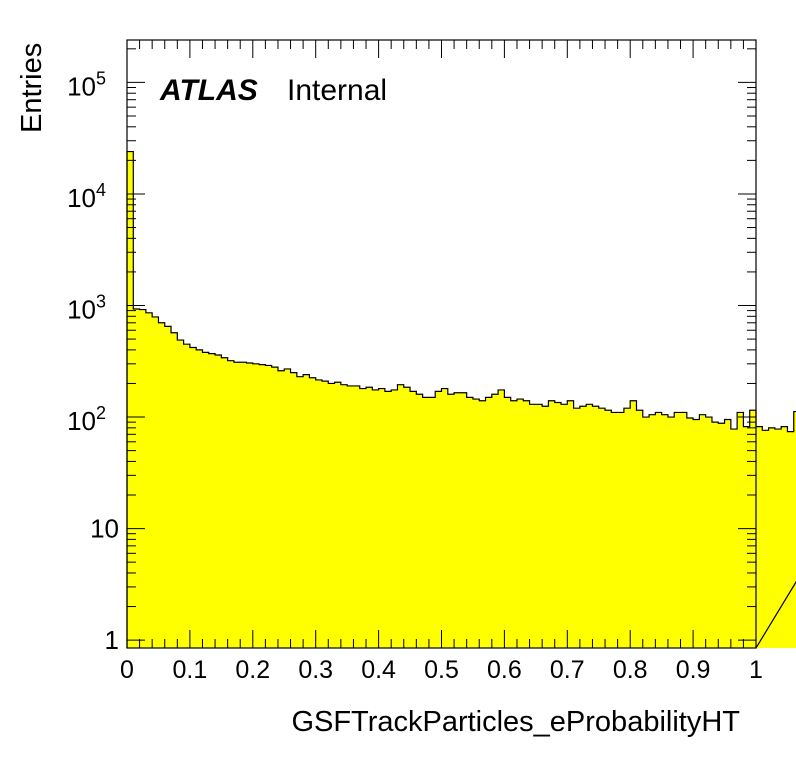 This screenshot has height=772, width=796. Describe the element at coordinates (252, 670) in the screenshot. I see `x-tick-label: 0.2` at that location.